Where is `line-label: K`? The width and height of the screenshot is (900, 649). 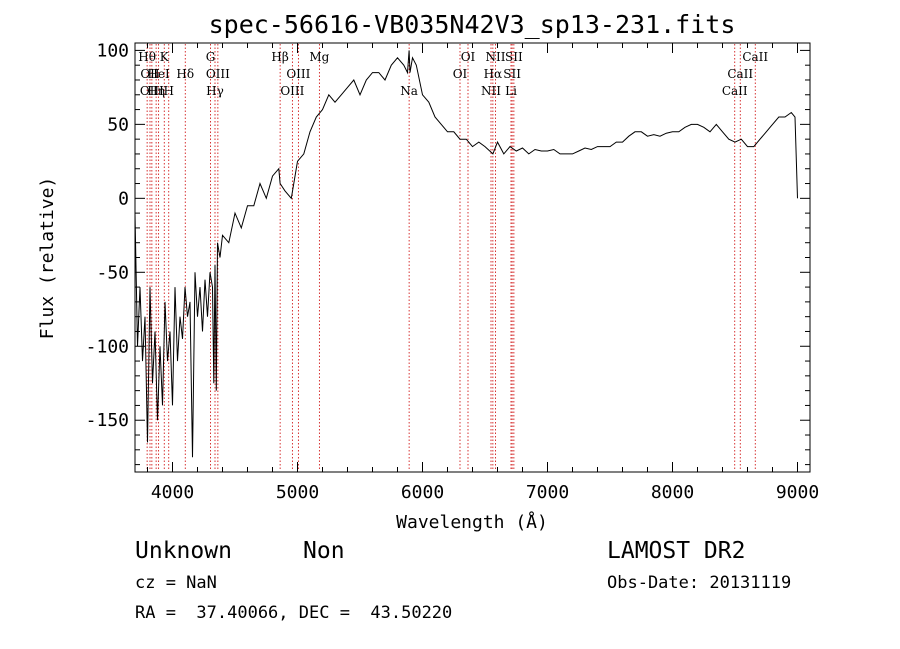 line-label: K is located at coordinates (165, 57).